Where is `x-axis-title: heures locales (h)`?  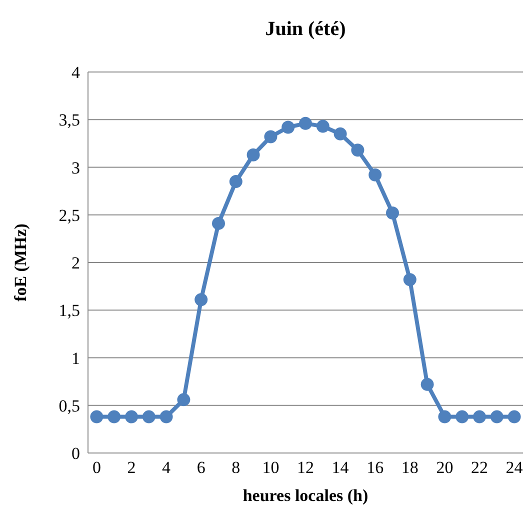
x-axis-title: heures locales (h) is located at coordinates (305, 495).